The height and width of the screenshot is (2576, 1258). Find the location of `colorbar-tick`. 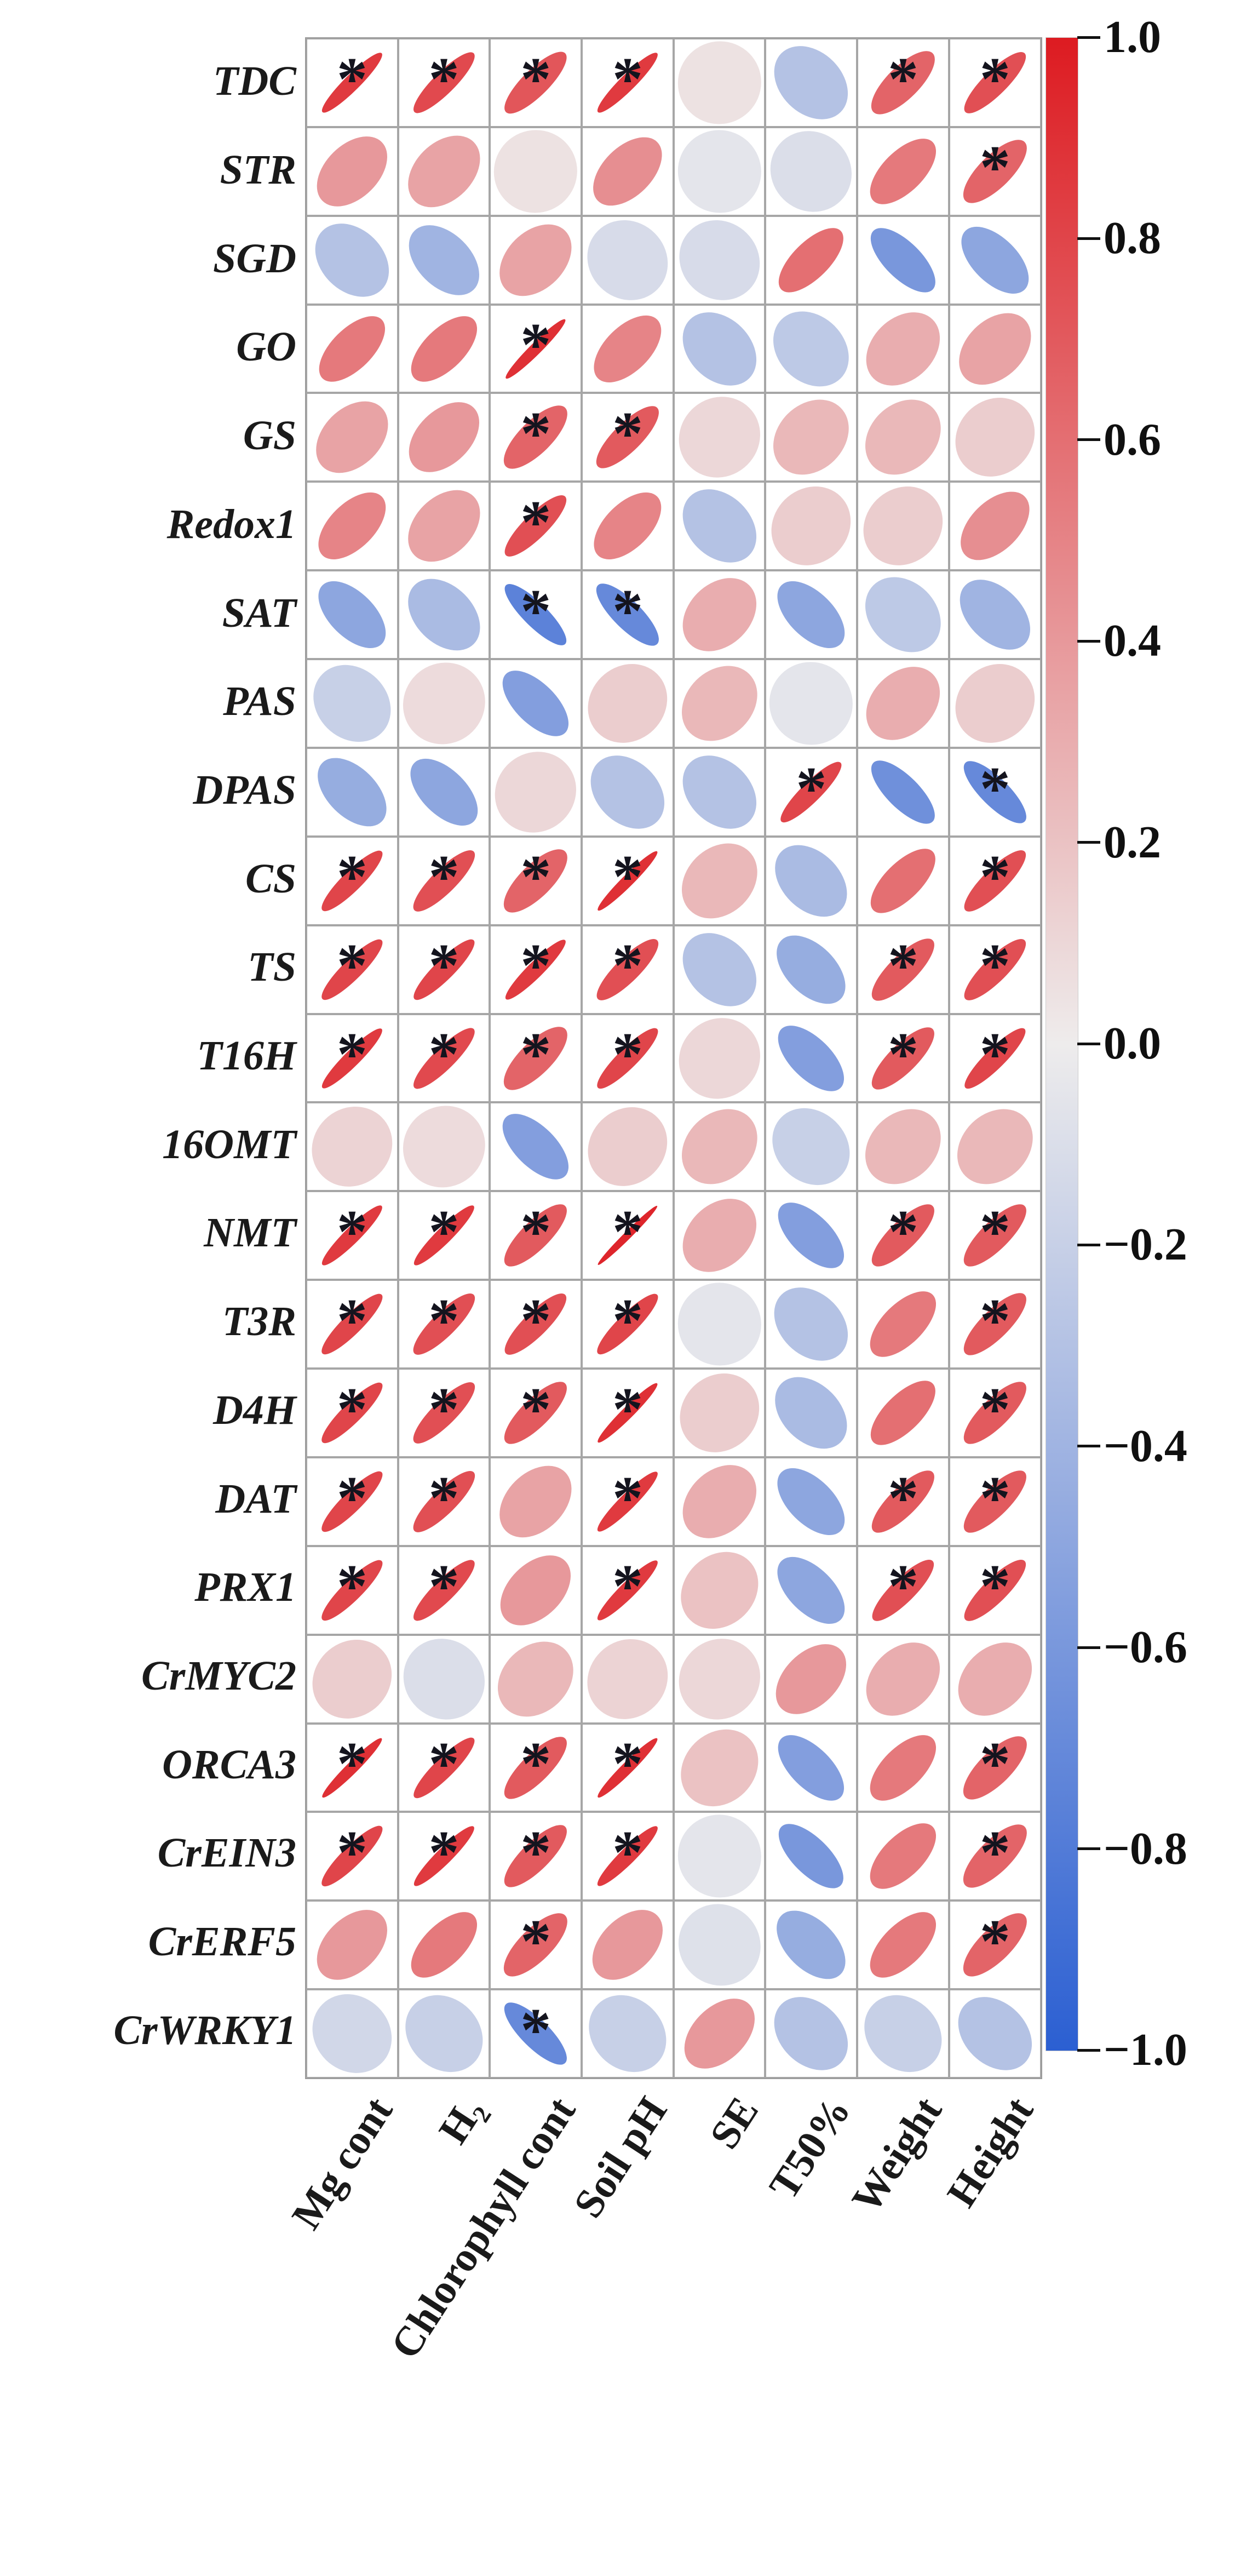

colorbar-tick is located at coordinates (1088, 37).